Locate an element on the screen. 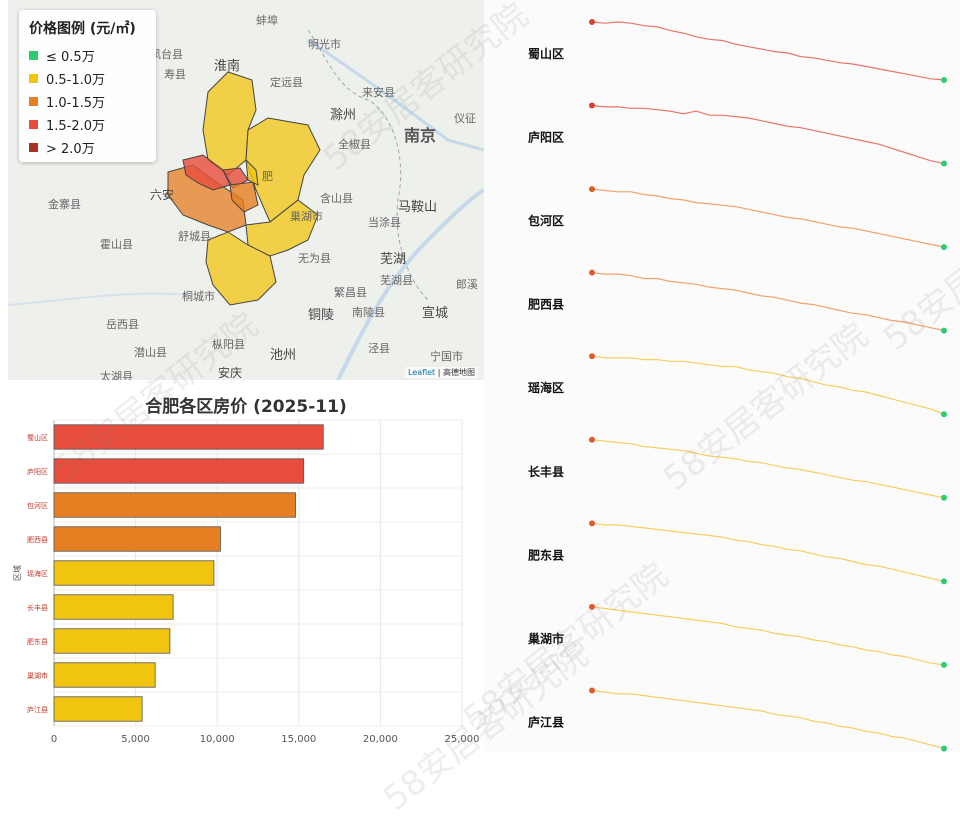  y-tick-label: 长丰县 is located at coordinates (37, 607).